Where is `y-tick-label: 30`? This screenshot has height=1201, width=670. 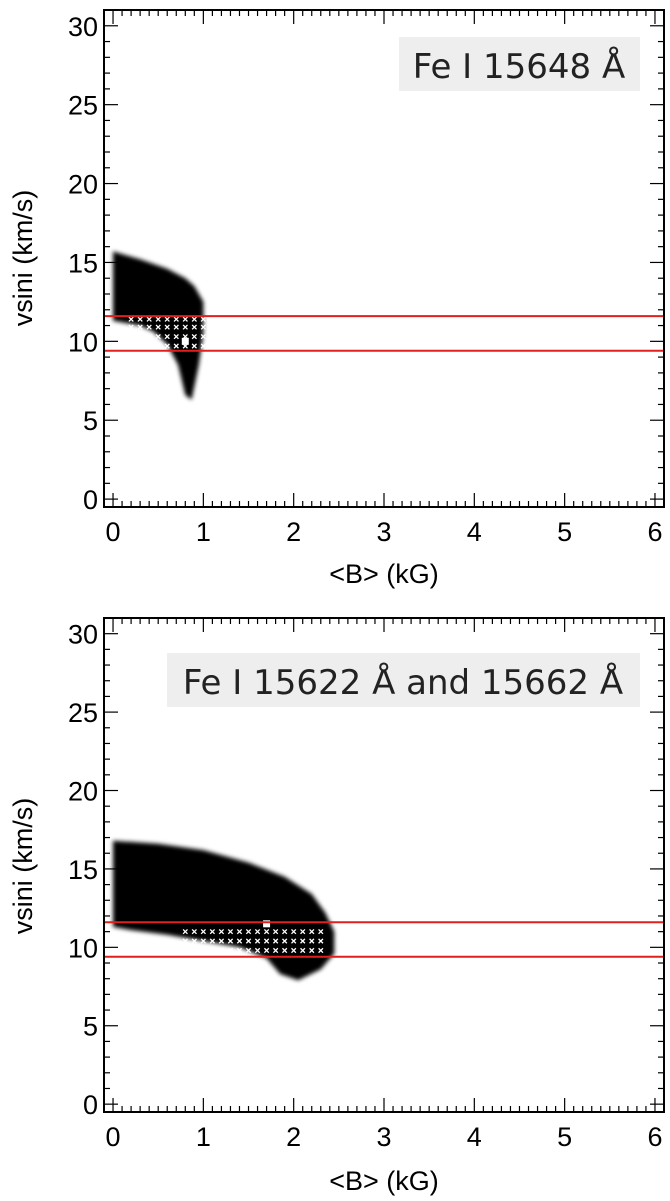 y-tick-label: 30 is located at coordinates (83, 27).